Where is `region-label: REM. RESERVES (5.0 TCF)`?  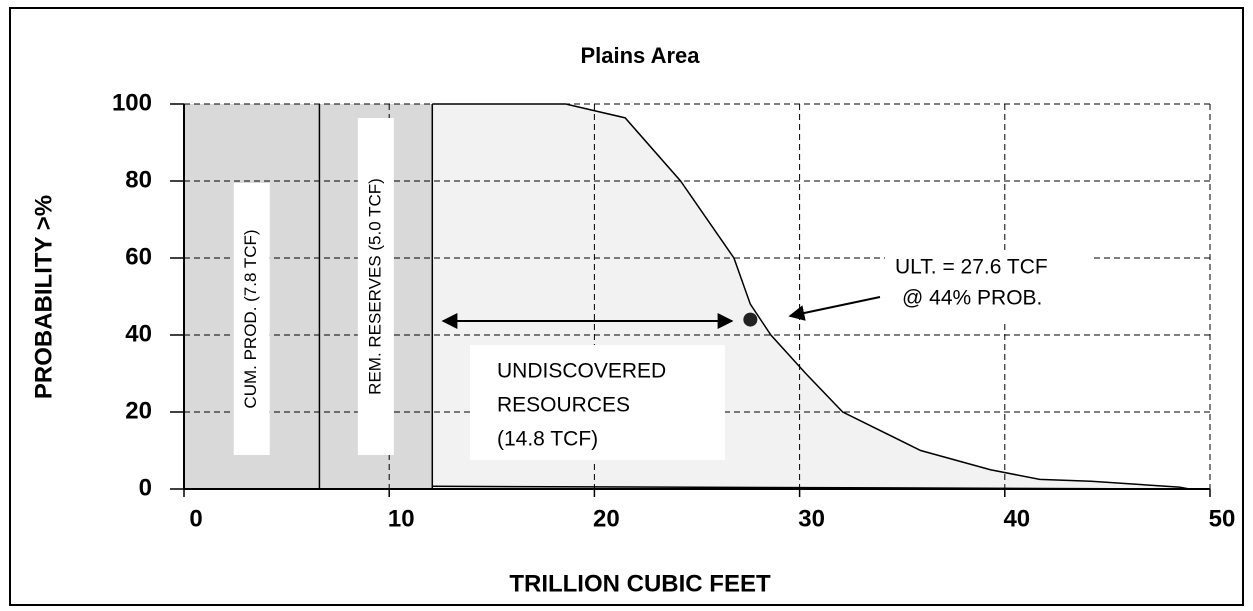
region-label: REM. RESERVES (5.0 TCF) is located at coordinates (374, 286).